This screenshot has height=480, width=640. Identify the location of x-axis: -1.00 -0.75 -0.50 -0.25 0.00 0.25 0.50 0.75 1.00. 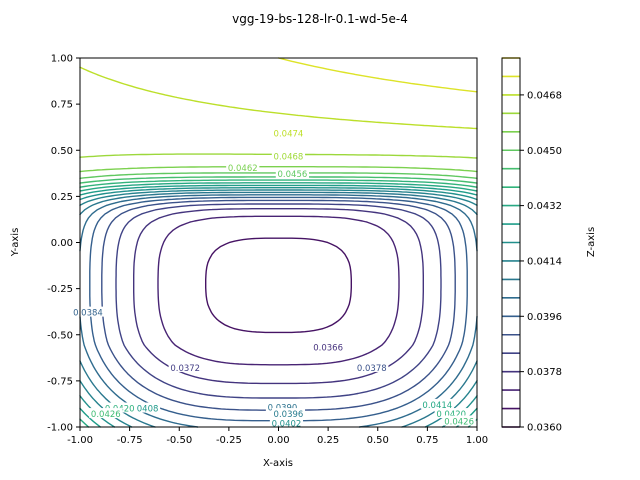
(277, 436).